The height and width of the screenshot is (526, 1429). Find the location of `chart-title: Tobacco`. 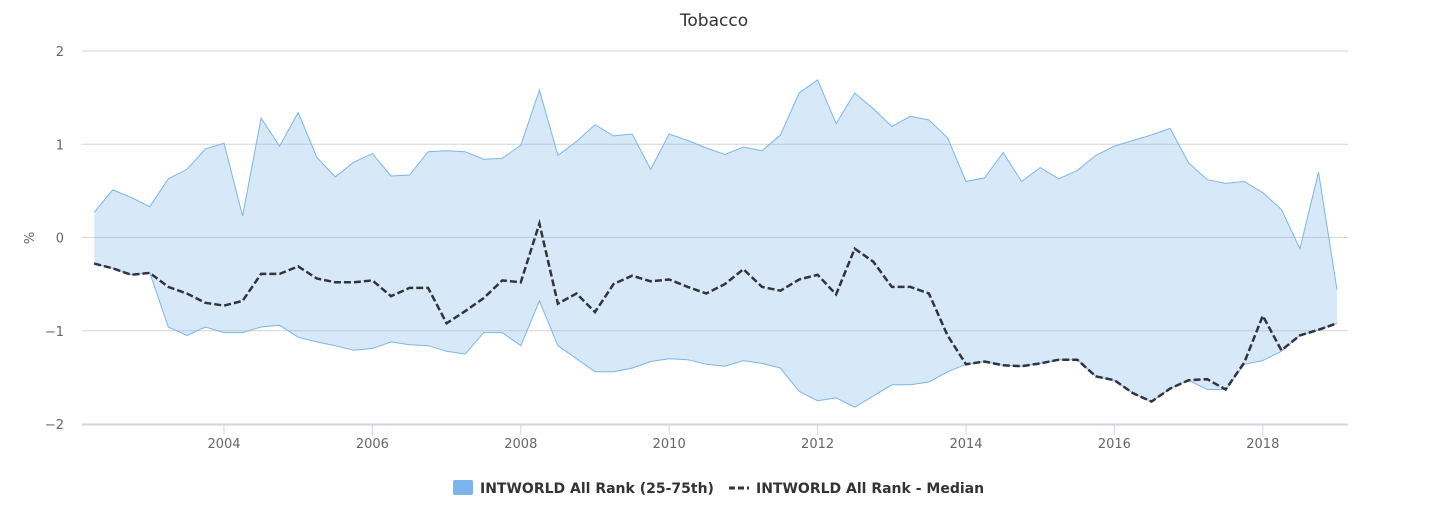

chart-title: Tobacco is located at coordinates (713, 21).